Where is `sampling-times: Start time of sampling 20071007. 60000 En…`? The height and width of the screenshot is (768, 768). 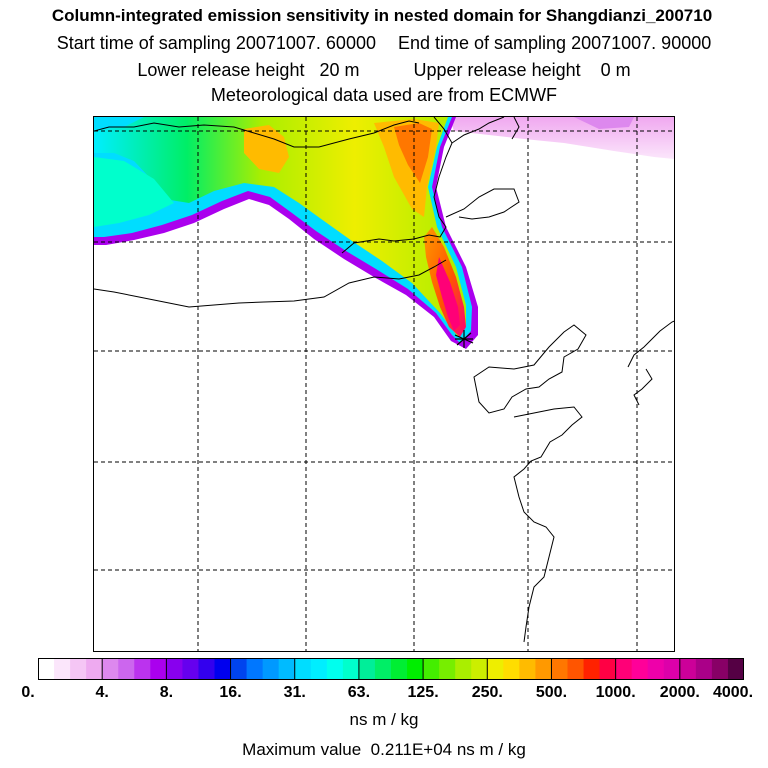
sampling-times: Start time of sampling 20071007. 60000 En… is located at coordinates (384, 43).